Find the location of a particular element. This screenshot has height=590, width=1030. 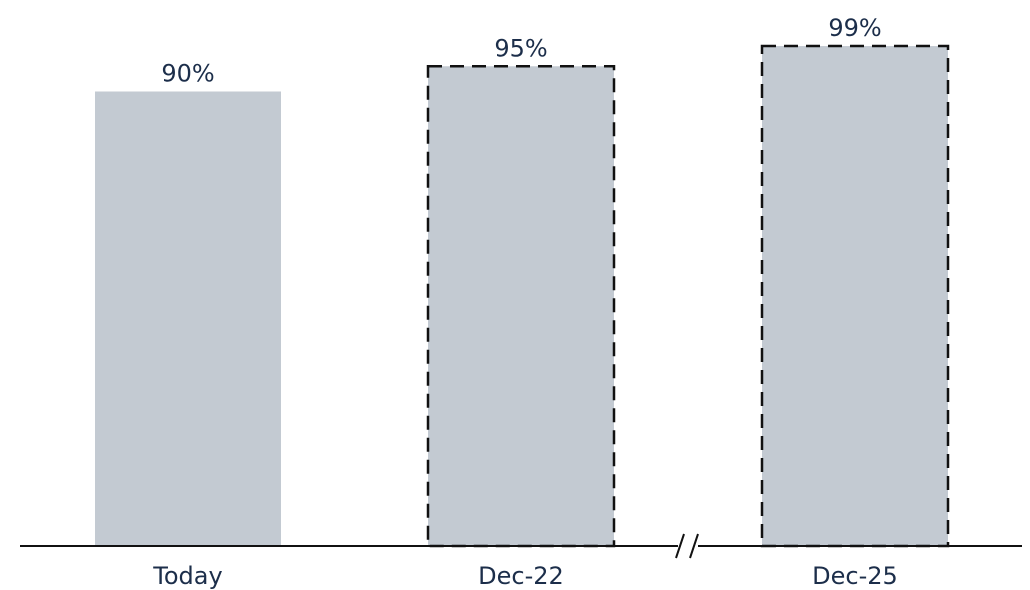

value-label: 95% is located at coordinates (520, 48).